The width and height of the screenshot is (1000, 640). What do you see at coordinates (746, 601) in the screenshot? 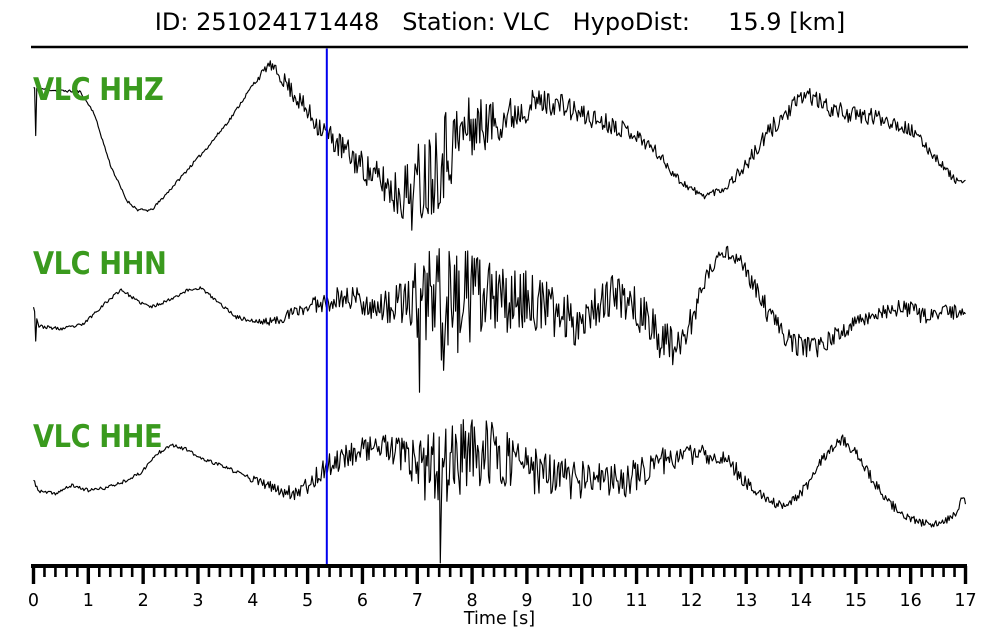
I see `time-tick-label: 13` at bounding box center [746, 601].